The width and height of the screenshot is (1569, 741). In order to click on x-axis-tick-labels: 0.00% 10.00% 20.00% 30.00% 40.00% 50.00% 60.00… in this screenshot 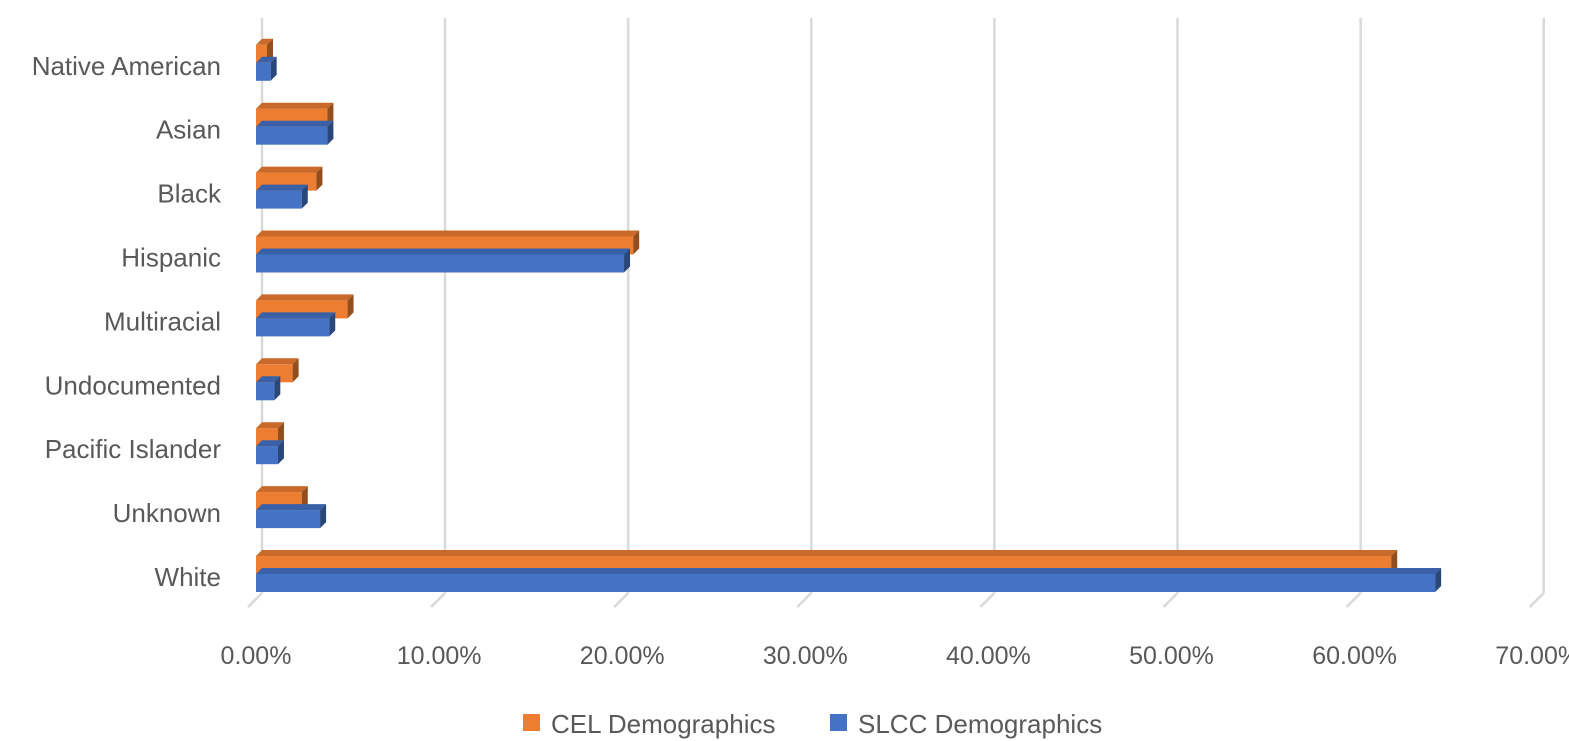, I will do `click(895, 656)`.